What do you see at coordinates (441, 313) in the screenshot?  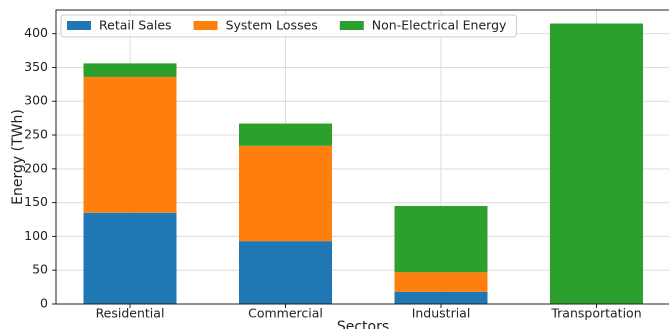 I see `x-tick-label: Industrial` at bounding box center [441, 313].